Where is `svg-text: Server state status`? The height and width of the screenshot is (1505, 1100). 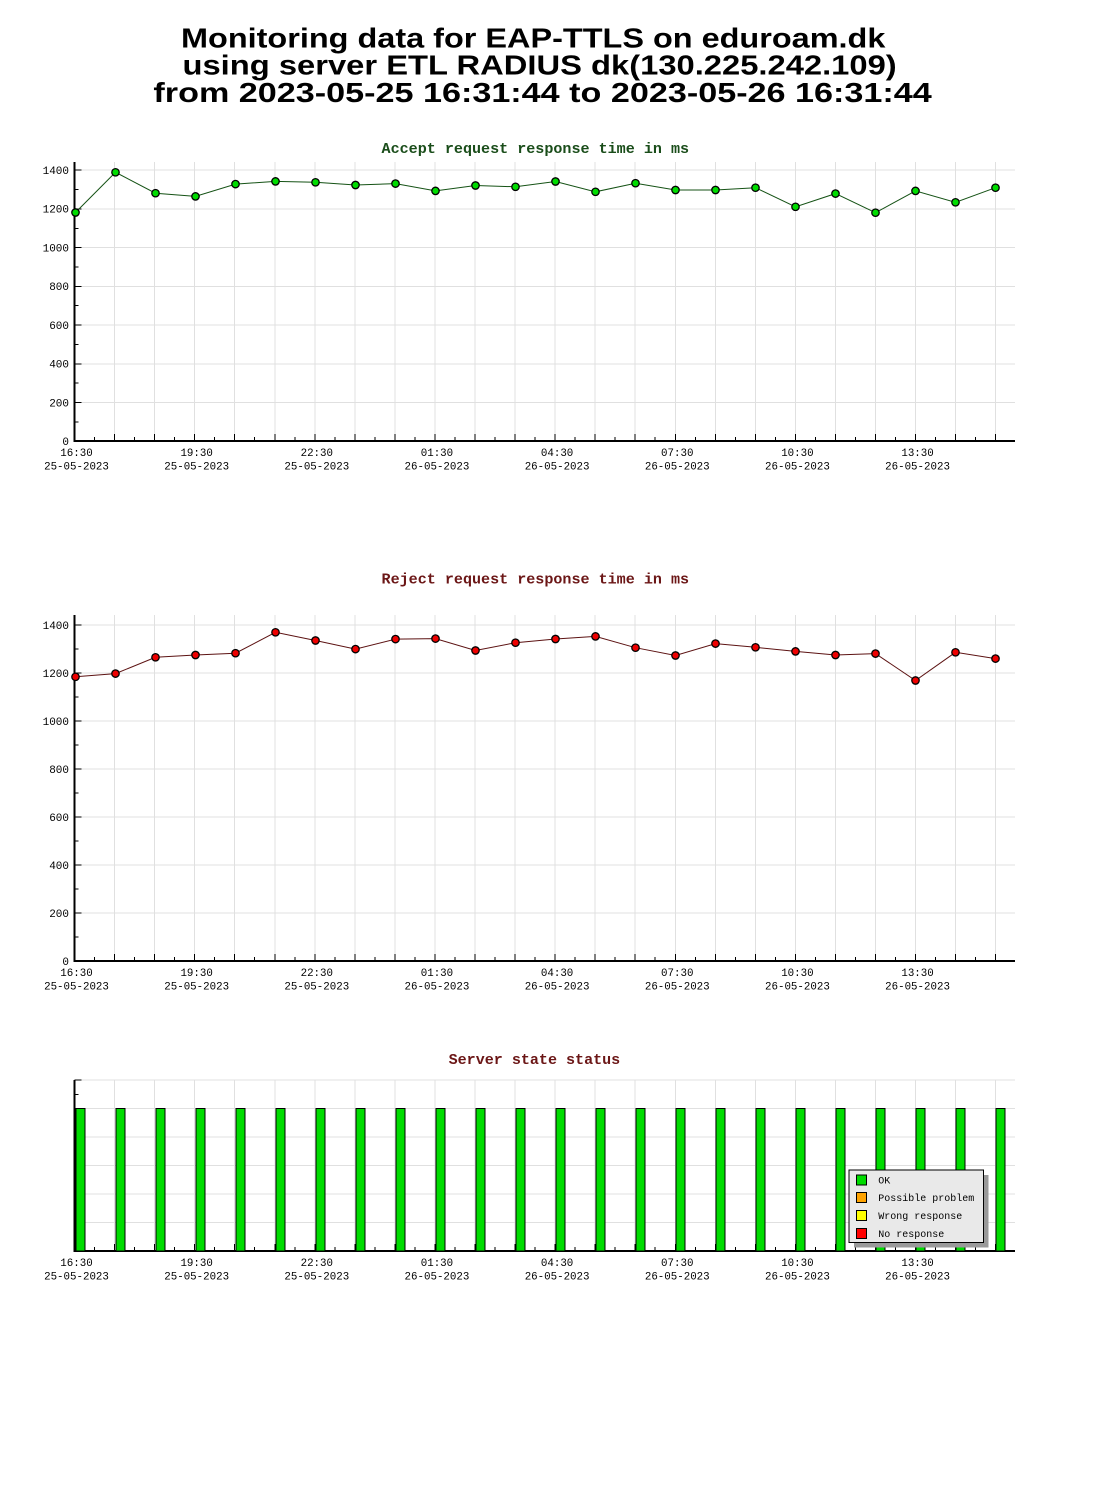
svg-text: Server state status is located at coordinates (535, 1061).